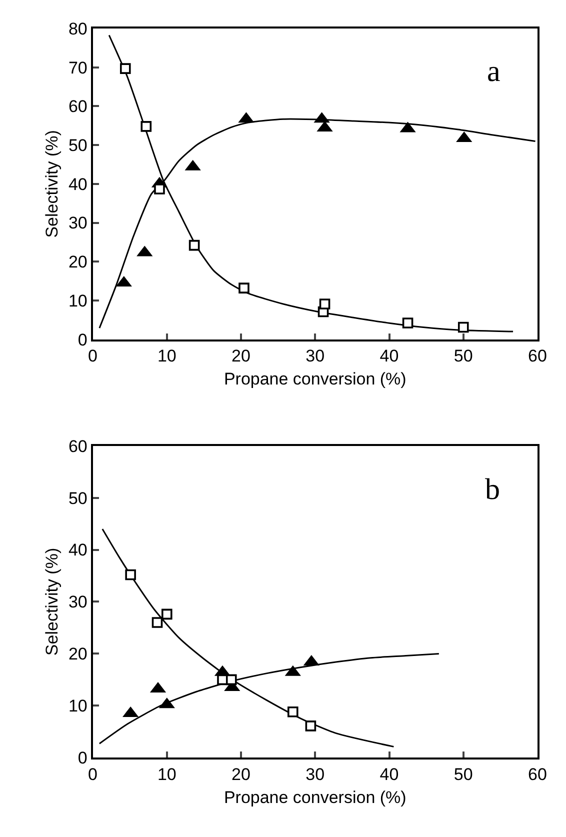 The image size is (566, 837). What do you see at coordinates (493, 71) in the screenshot?
I see `annotation: a` at bounding box center [493, 71].